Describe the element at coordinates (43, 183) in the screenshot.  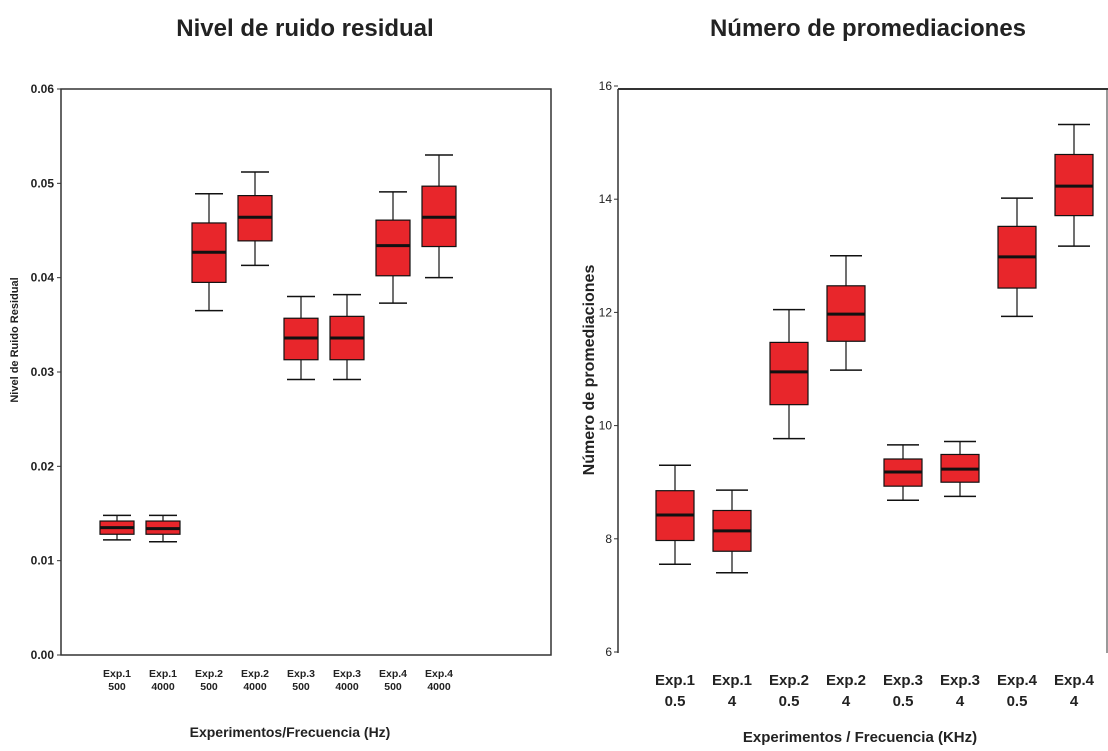
I see `left-y-tick-label: 0.05` at that location.